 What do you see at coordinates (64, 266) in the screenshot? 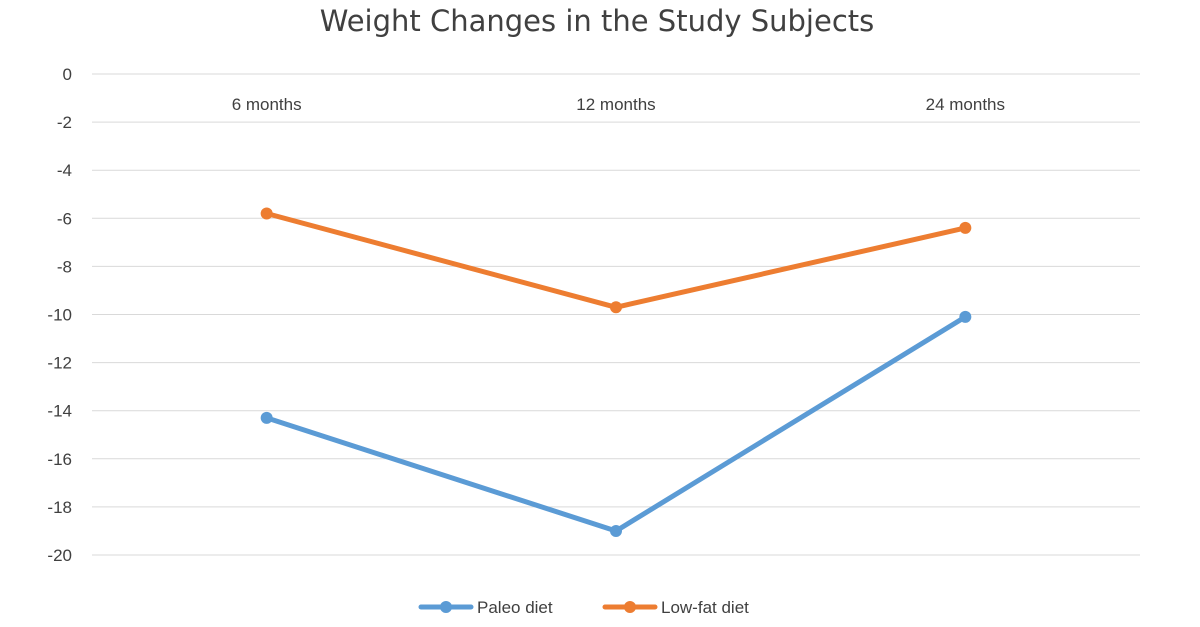
I see `y-tick-label: -8` at bounding box center [64, 266].